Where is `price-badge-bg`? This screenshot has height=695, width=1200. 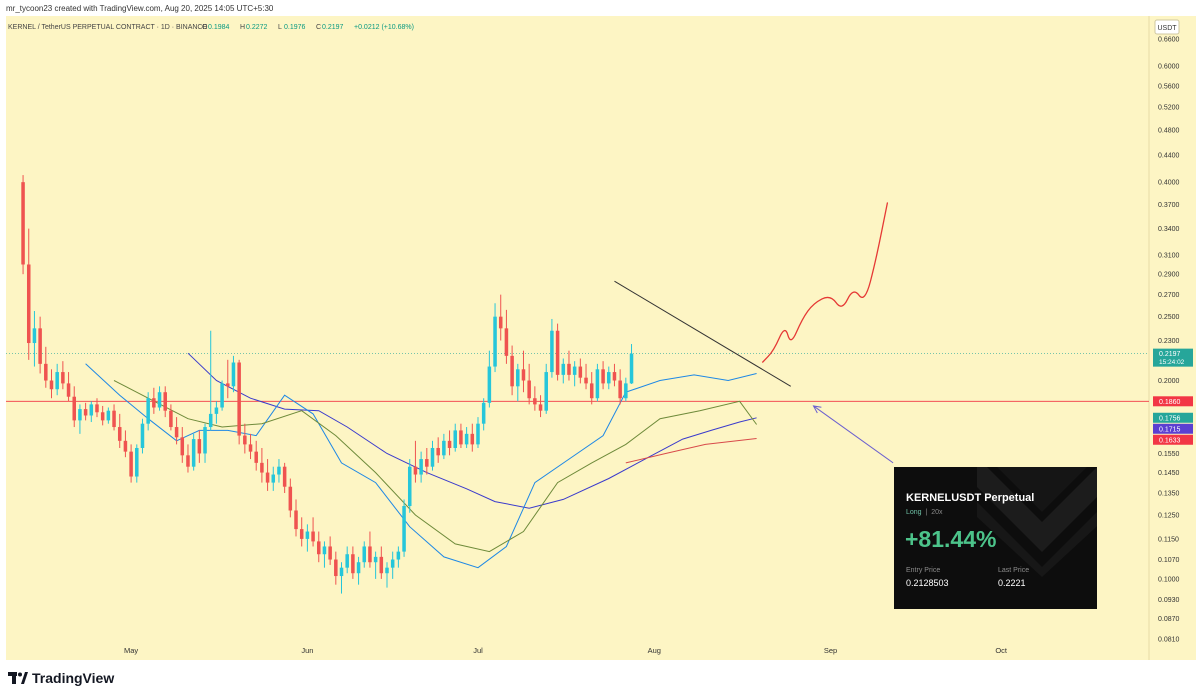
price-badge-bg is located at coordinates (1173, 357).